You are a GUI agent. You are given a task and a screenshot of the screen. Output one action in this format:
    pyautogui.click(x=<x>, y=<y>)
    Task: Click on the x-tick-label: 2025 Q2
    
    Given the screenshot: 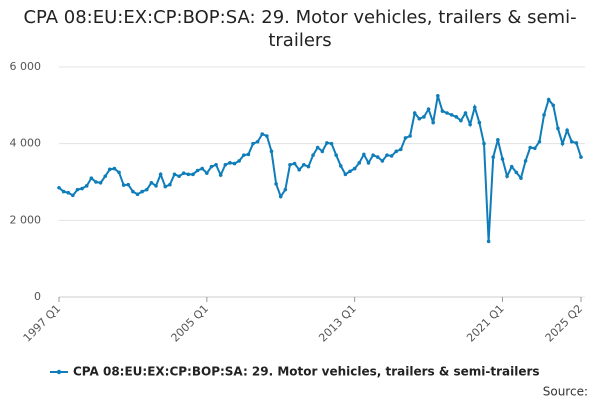 What is the action you would take?
    pyautogui.click(x=564, y=323)
    